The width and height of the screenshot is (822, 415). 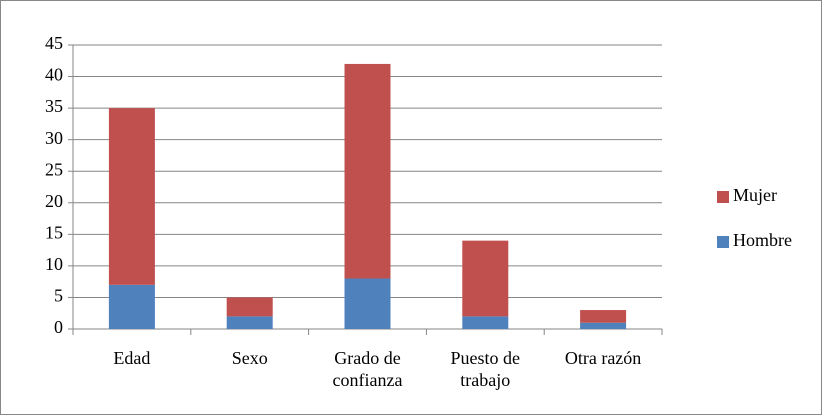 I want to click on x-tick-label: Otra razón, so click(x=603, y=358).